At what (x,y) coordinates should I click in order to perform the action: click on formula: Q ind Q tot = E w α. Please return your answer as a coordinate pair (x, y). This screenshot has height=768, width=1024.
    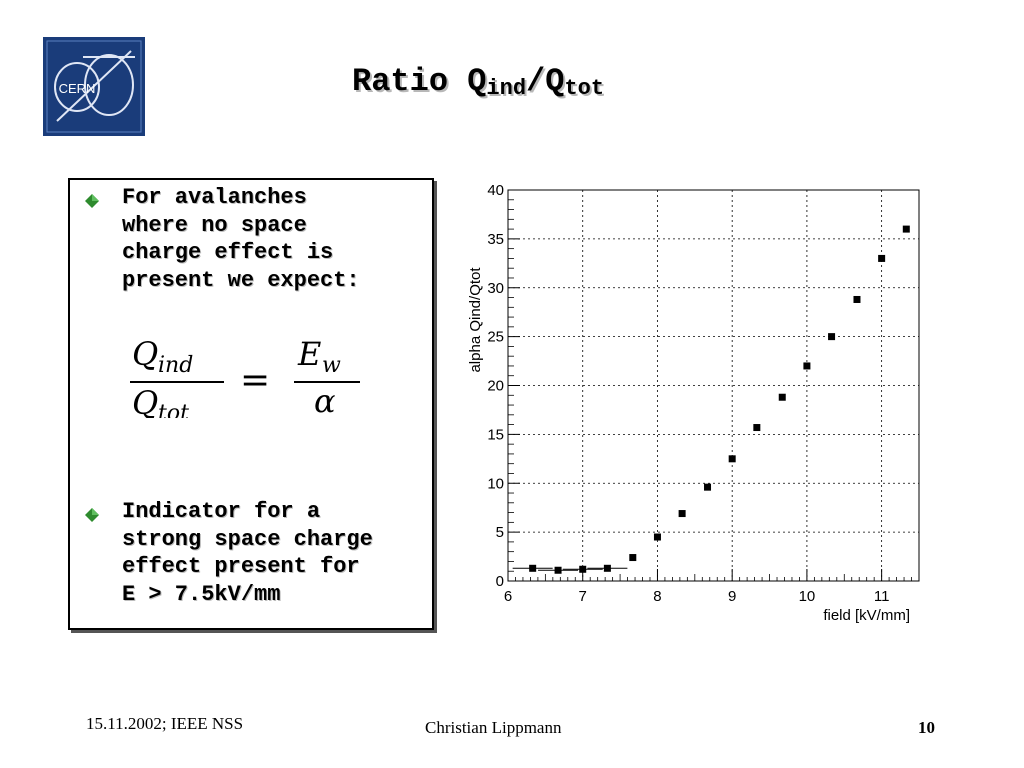
    Looking at the image, I should click on (248, 380).